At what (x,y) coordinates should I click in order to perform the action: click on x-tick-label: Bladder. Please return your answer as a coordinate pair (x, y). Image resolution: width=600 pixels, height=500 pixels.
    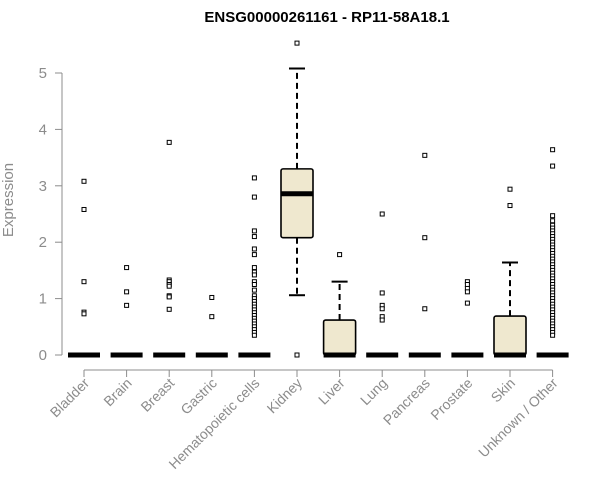
    Looking at the image, I should click on (70, 398).